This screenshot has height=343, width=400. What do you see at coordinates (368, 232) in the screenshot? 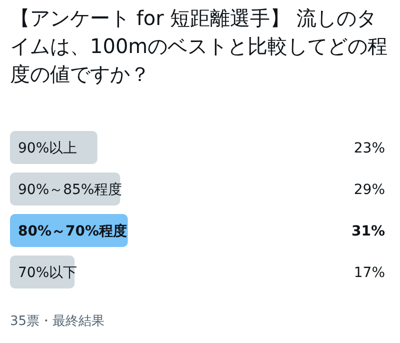
I see `data-label: 31%` at bounding box center [368, 232].